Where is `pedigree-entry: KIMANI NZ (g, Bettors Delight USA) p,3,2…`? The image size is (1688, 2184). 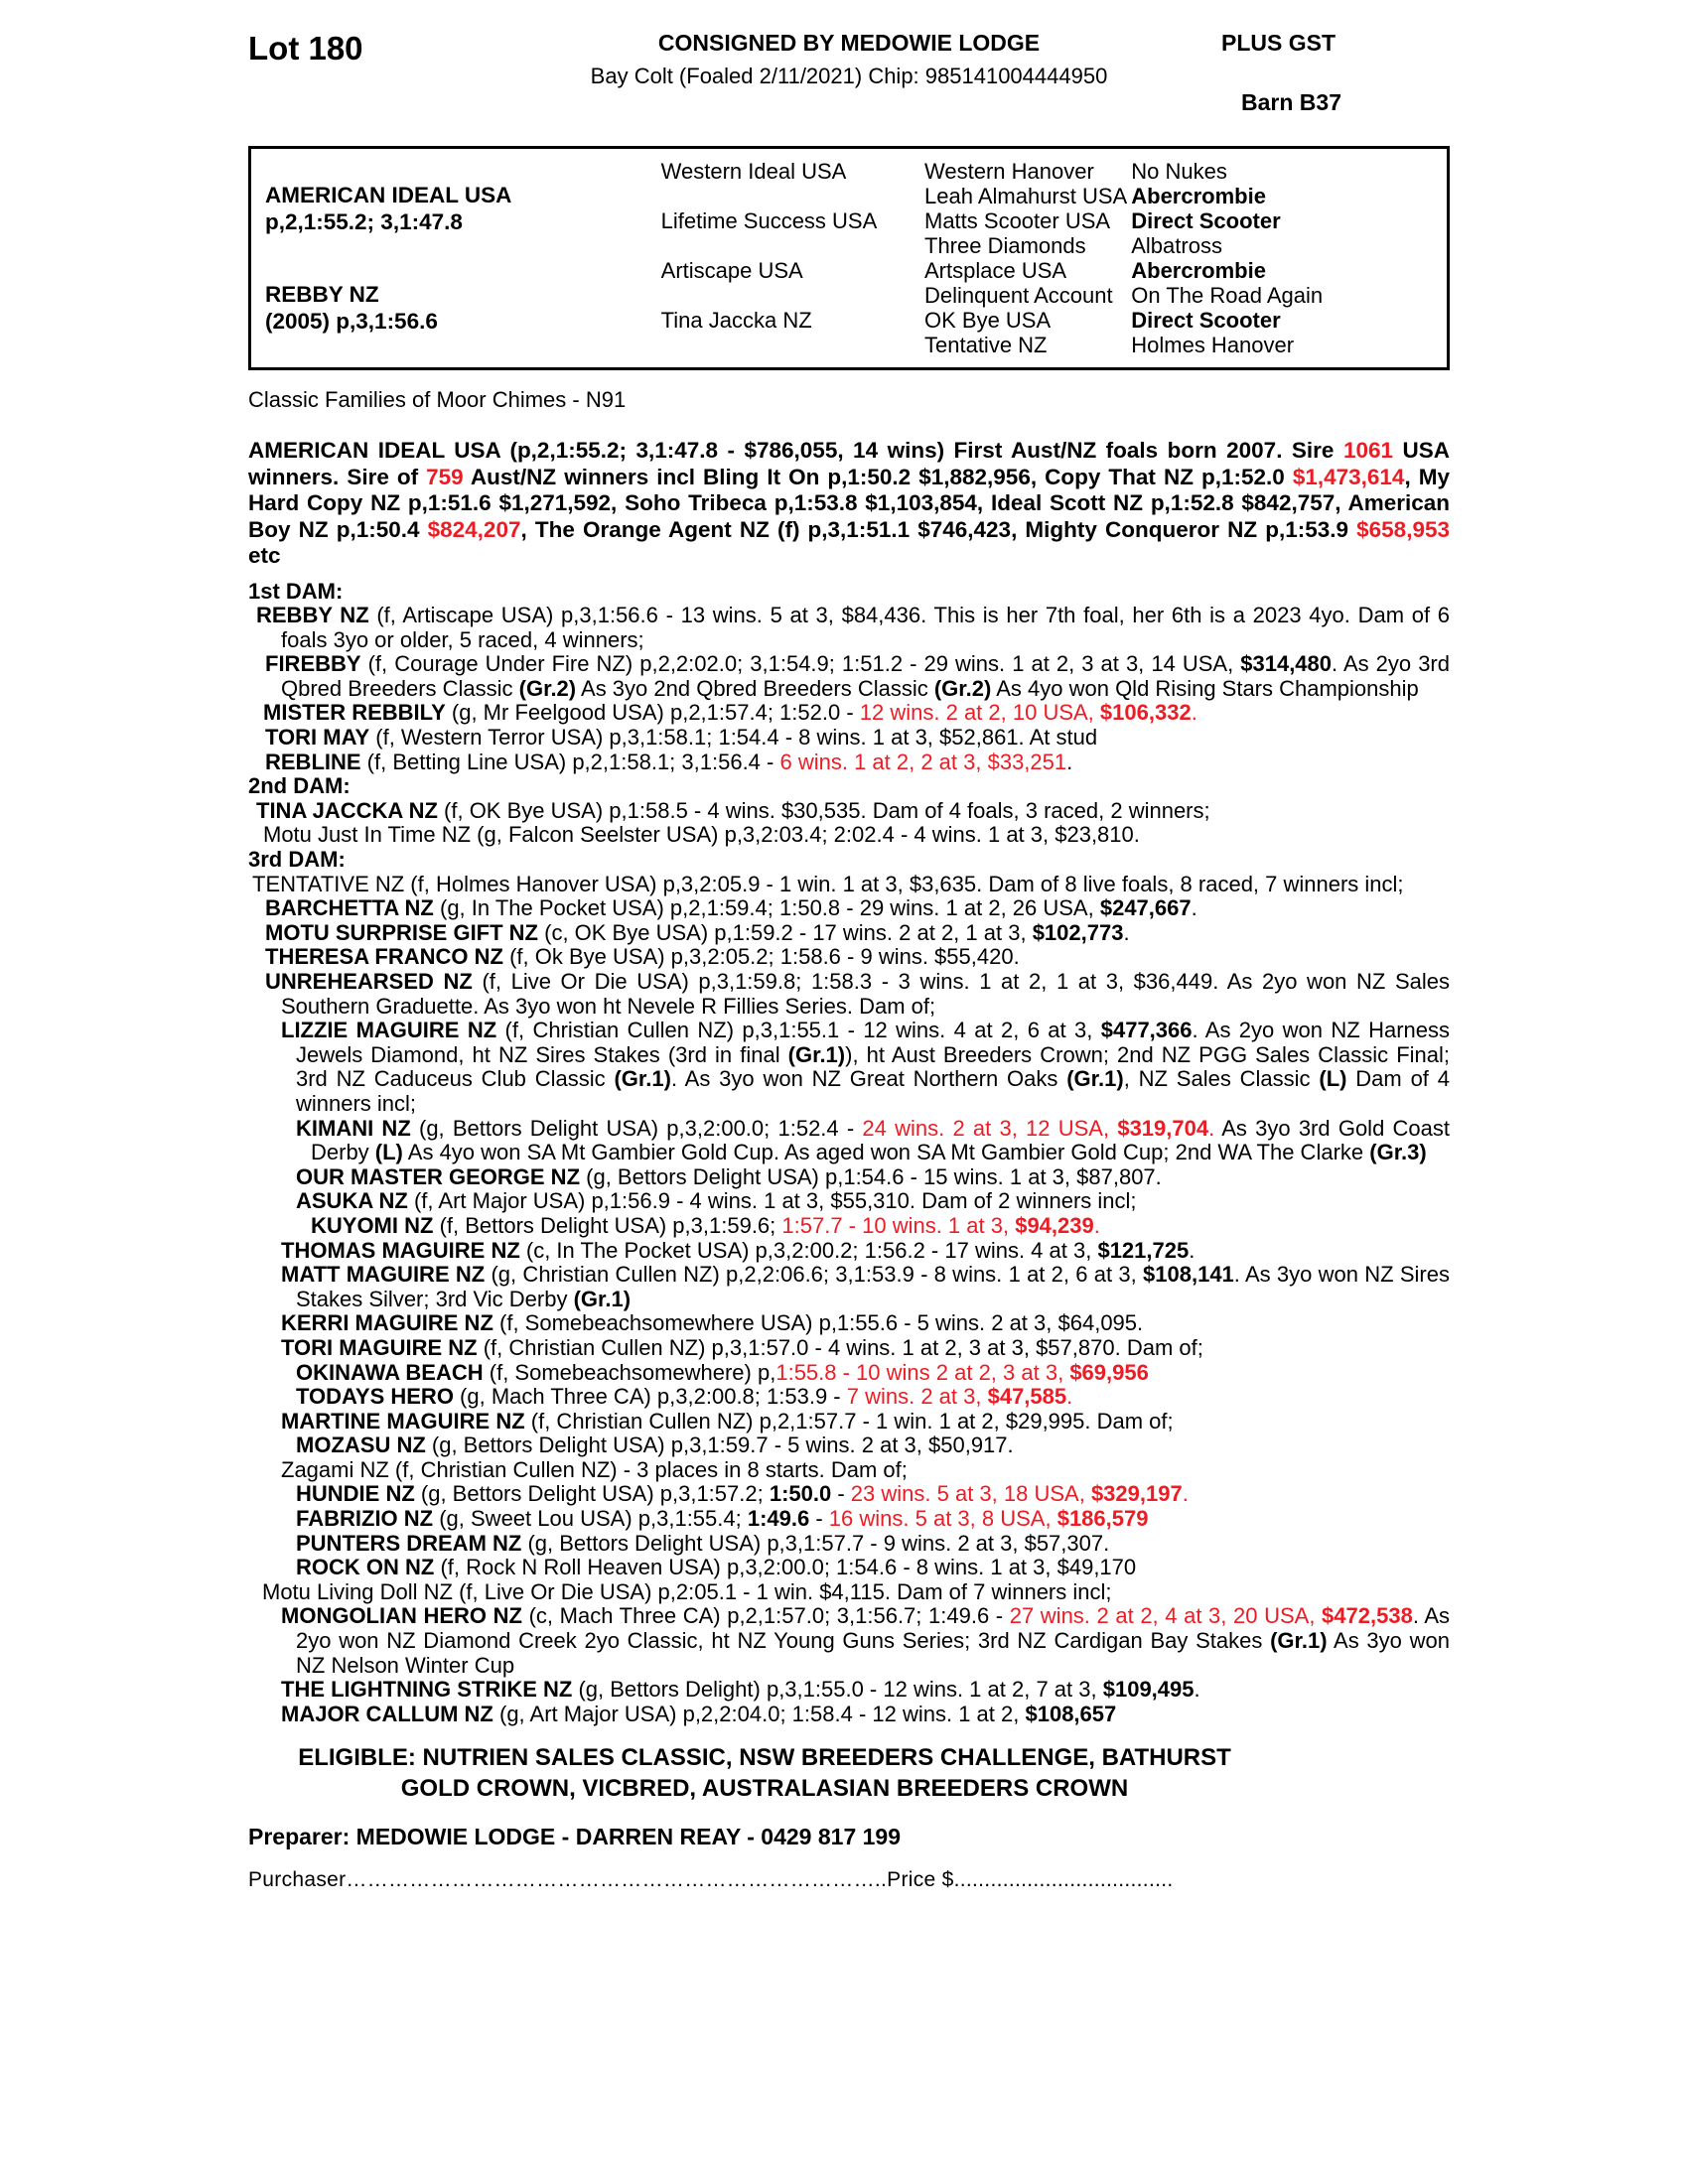 pedigree-entry: KIMANI NZ (g, Bettors Delight USA) p,3,2… is located at coordinates (873, 1140).